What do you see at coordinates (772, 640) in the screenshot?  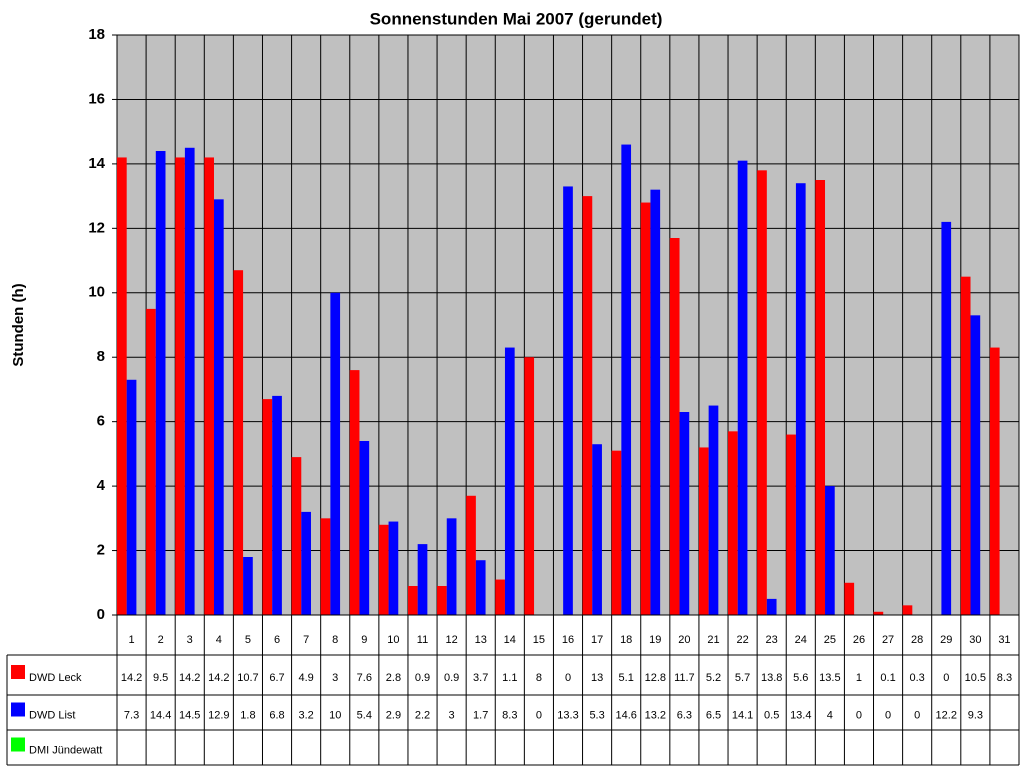 I see `x-tick-label: 23` at bounding box center [772, 640].